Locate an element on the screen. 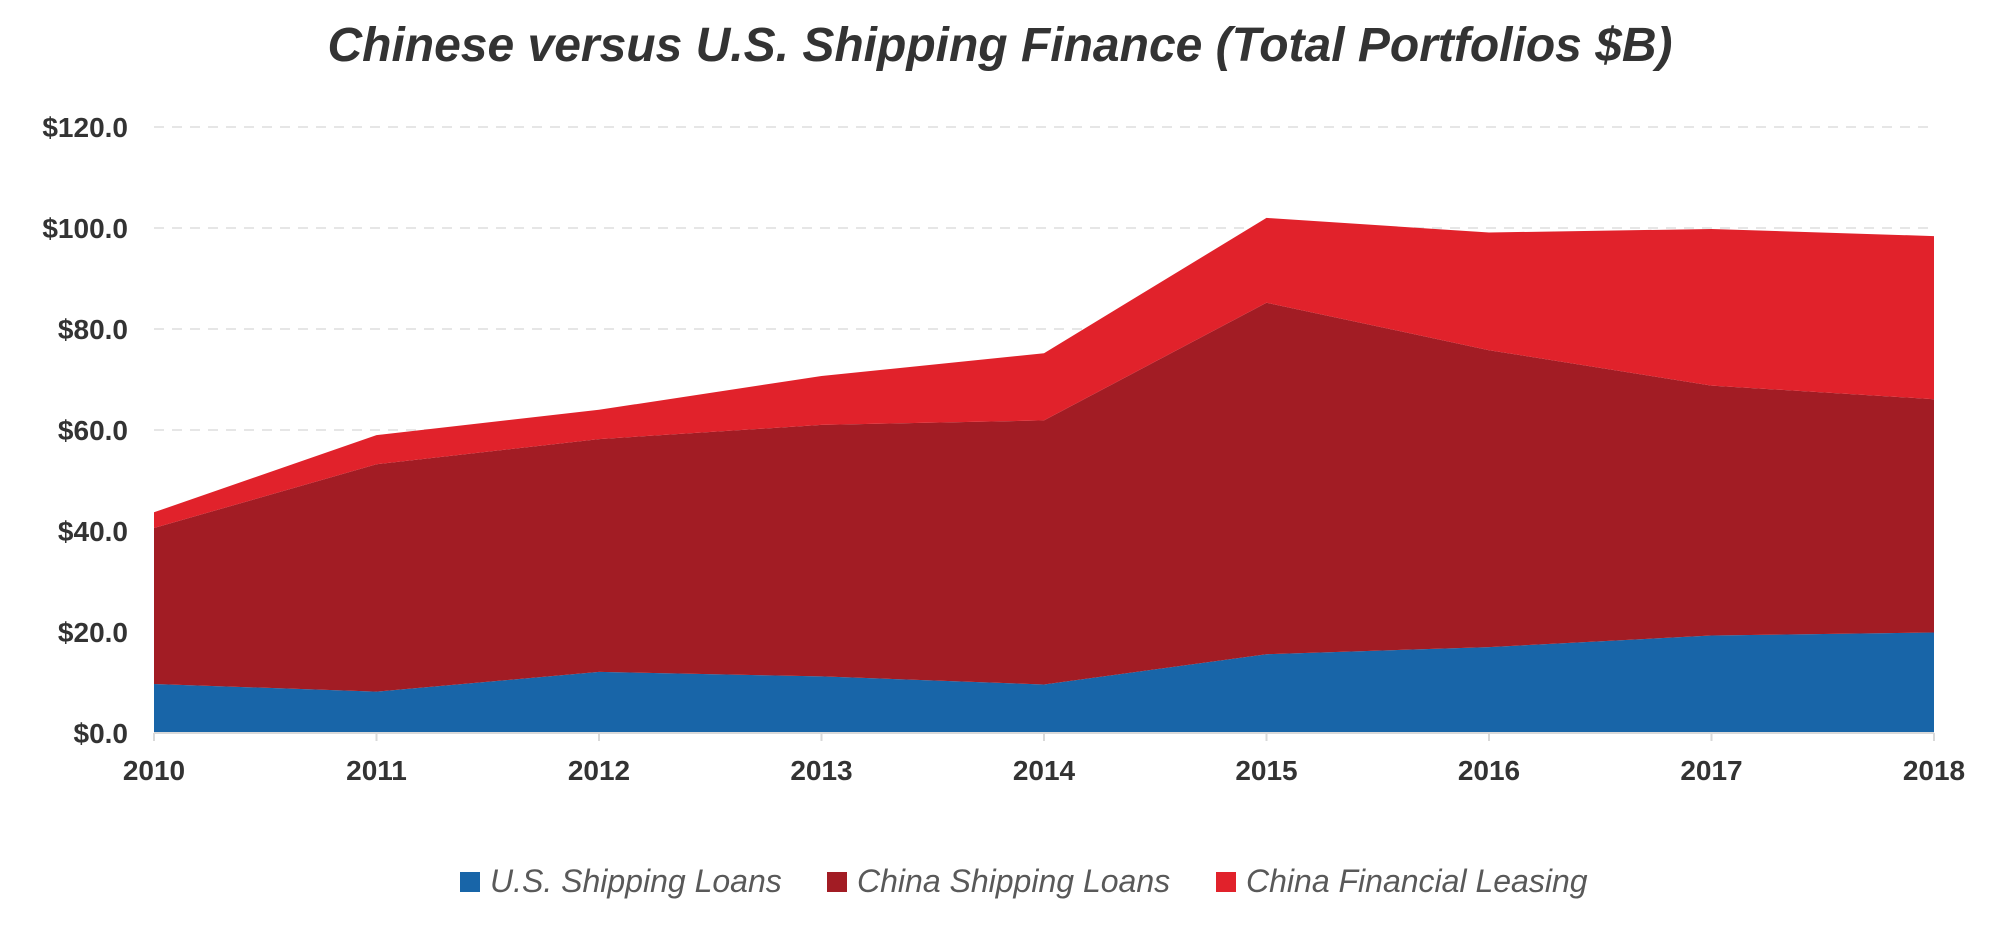 This screenshot has height=926, width=2000. y-tick-label: $80.0 is located at coordinates (93, 329).